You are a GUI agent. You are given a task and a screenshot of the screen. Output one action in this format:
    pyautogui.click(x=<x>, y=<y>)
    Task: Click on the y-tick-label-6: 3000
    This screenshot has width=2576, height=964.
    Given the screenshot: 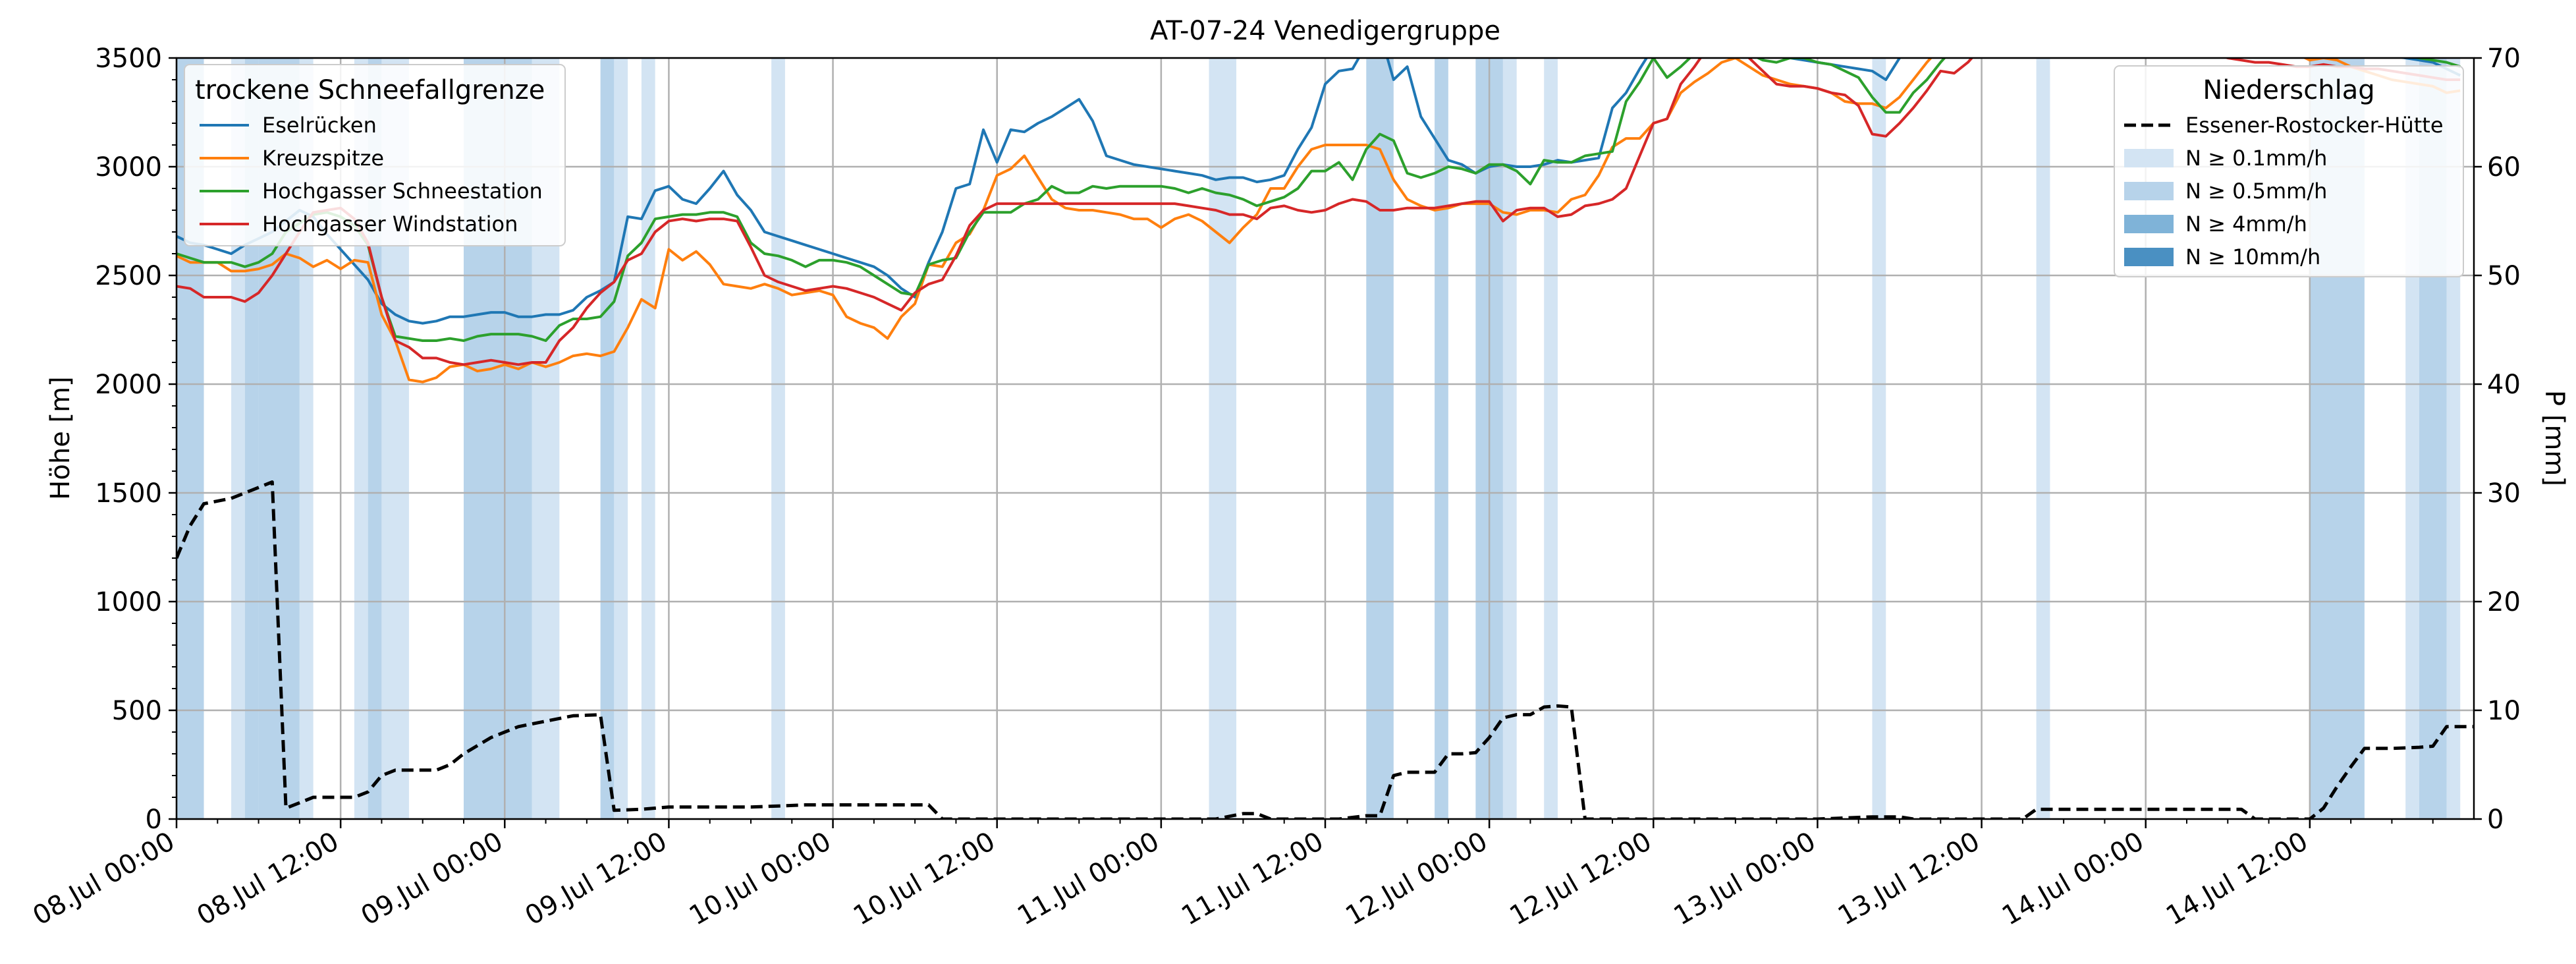 What is the action you would take?
    pyautogui.click(x=128, y=167)
    